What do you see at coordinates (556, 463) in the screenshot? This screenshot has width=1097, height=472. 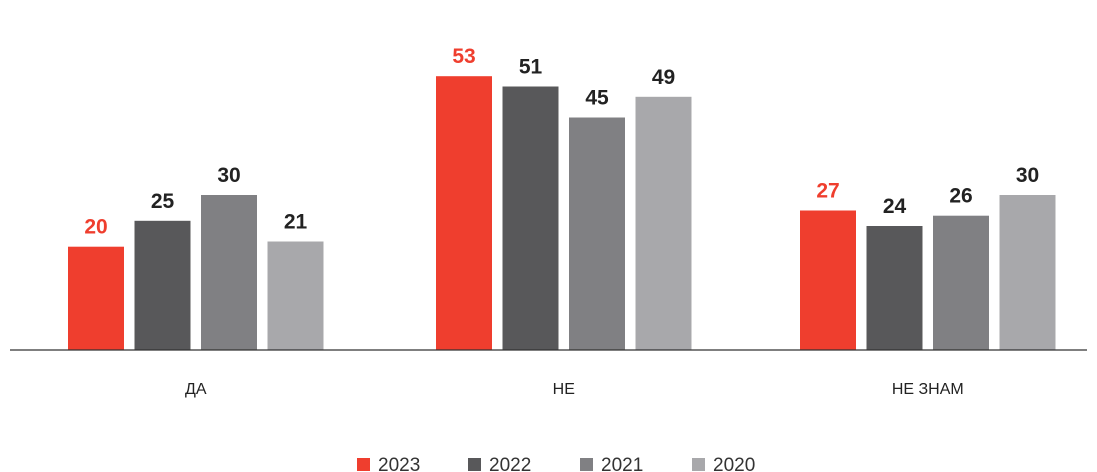 I see `legend: 2023 2022 2021 2020` at bounding box center [556, 463].